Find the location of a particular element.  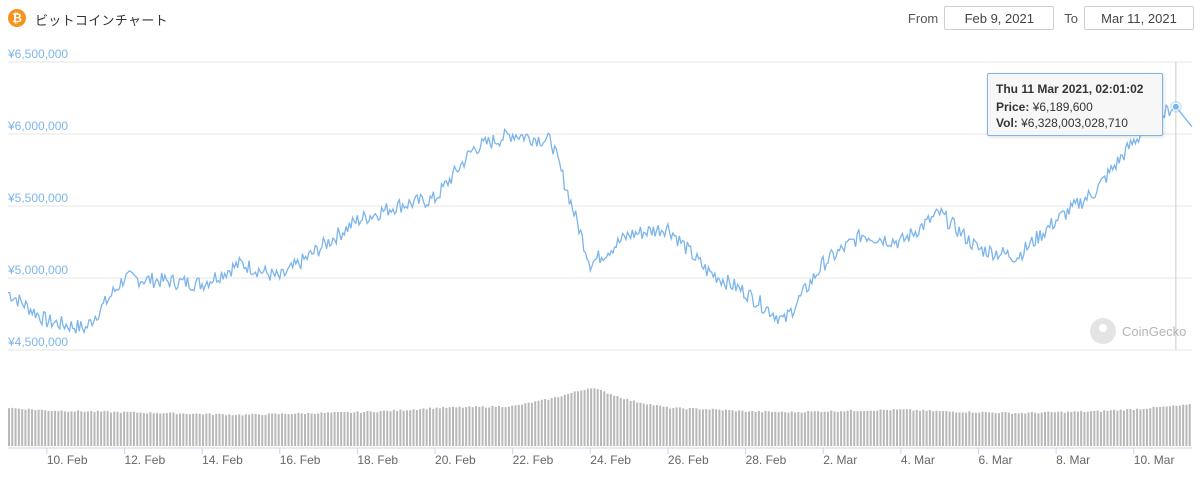

y-tick-label: ¥6,500,000 is located at coordinates (37, 54).